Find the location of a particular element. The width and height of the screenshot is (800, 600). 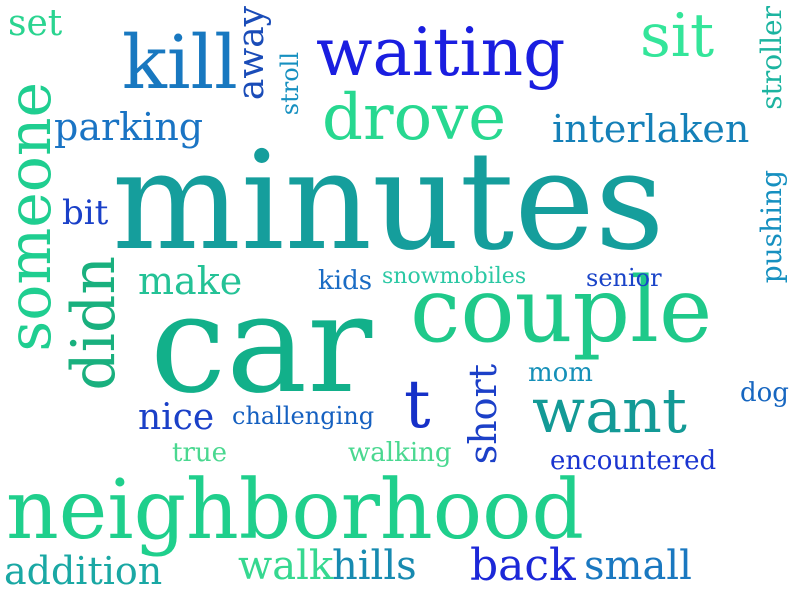

word-dog: dog is located at coordinates (764, 393).